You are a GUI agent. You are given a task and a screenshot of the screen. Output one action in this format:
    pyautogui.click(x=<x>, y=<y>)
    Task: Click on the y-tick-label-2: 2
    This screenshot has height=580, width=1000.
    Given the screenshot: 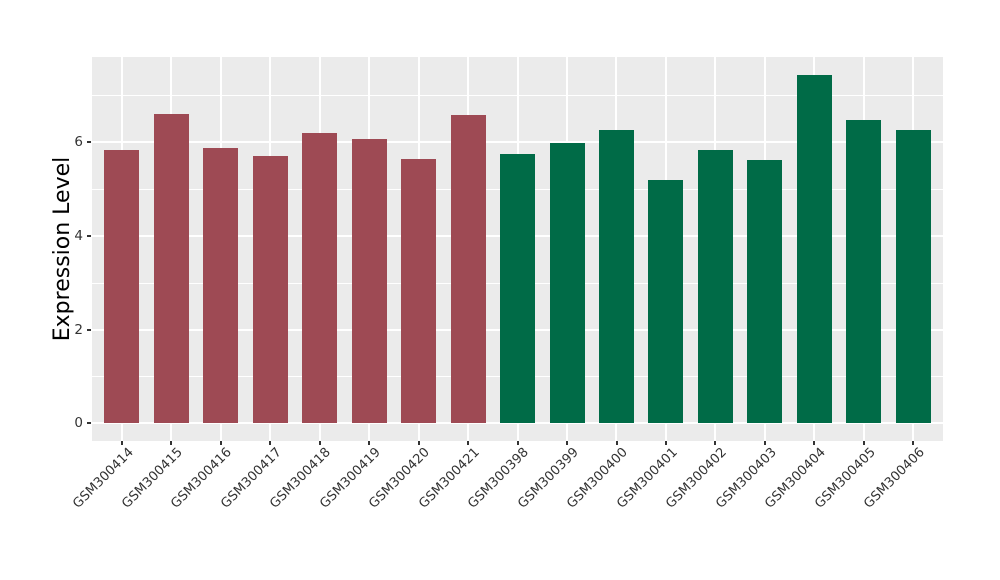 What is the action you would take?
    pyautogui.click(x=78, y=329)
    